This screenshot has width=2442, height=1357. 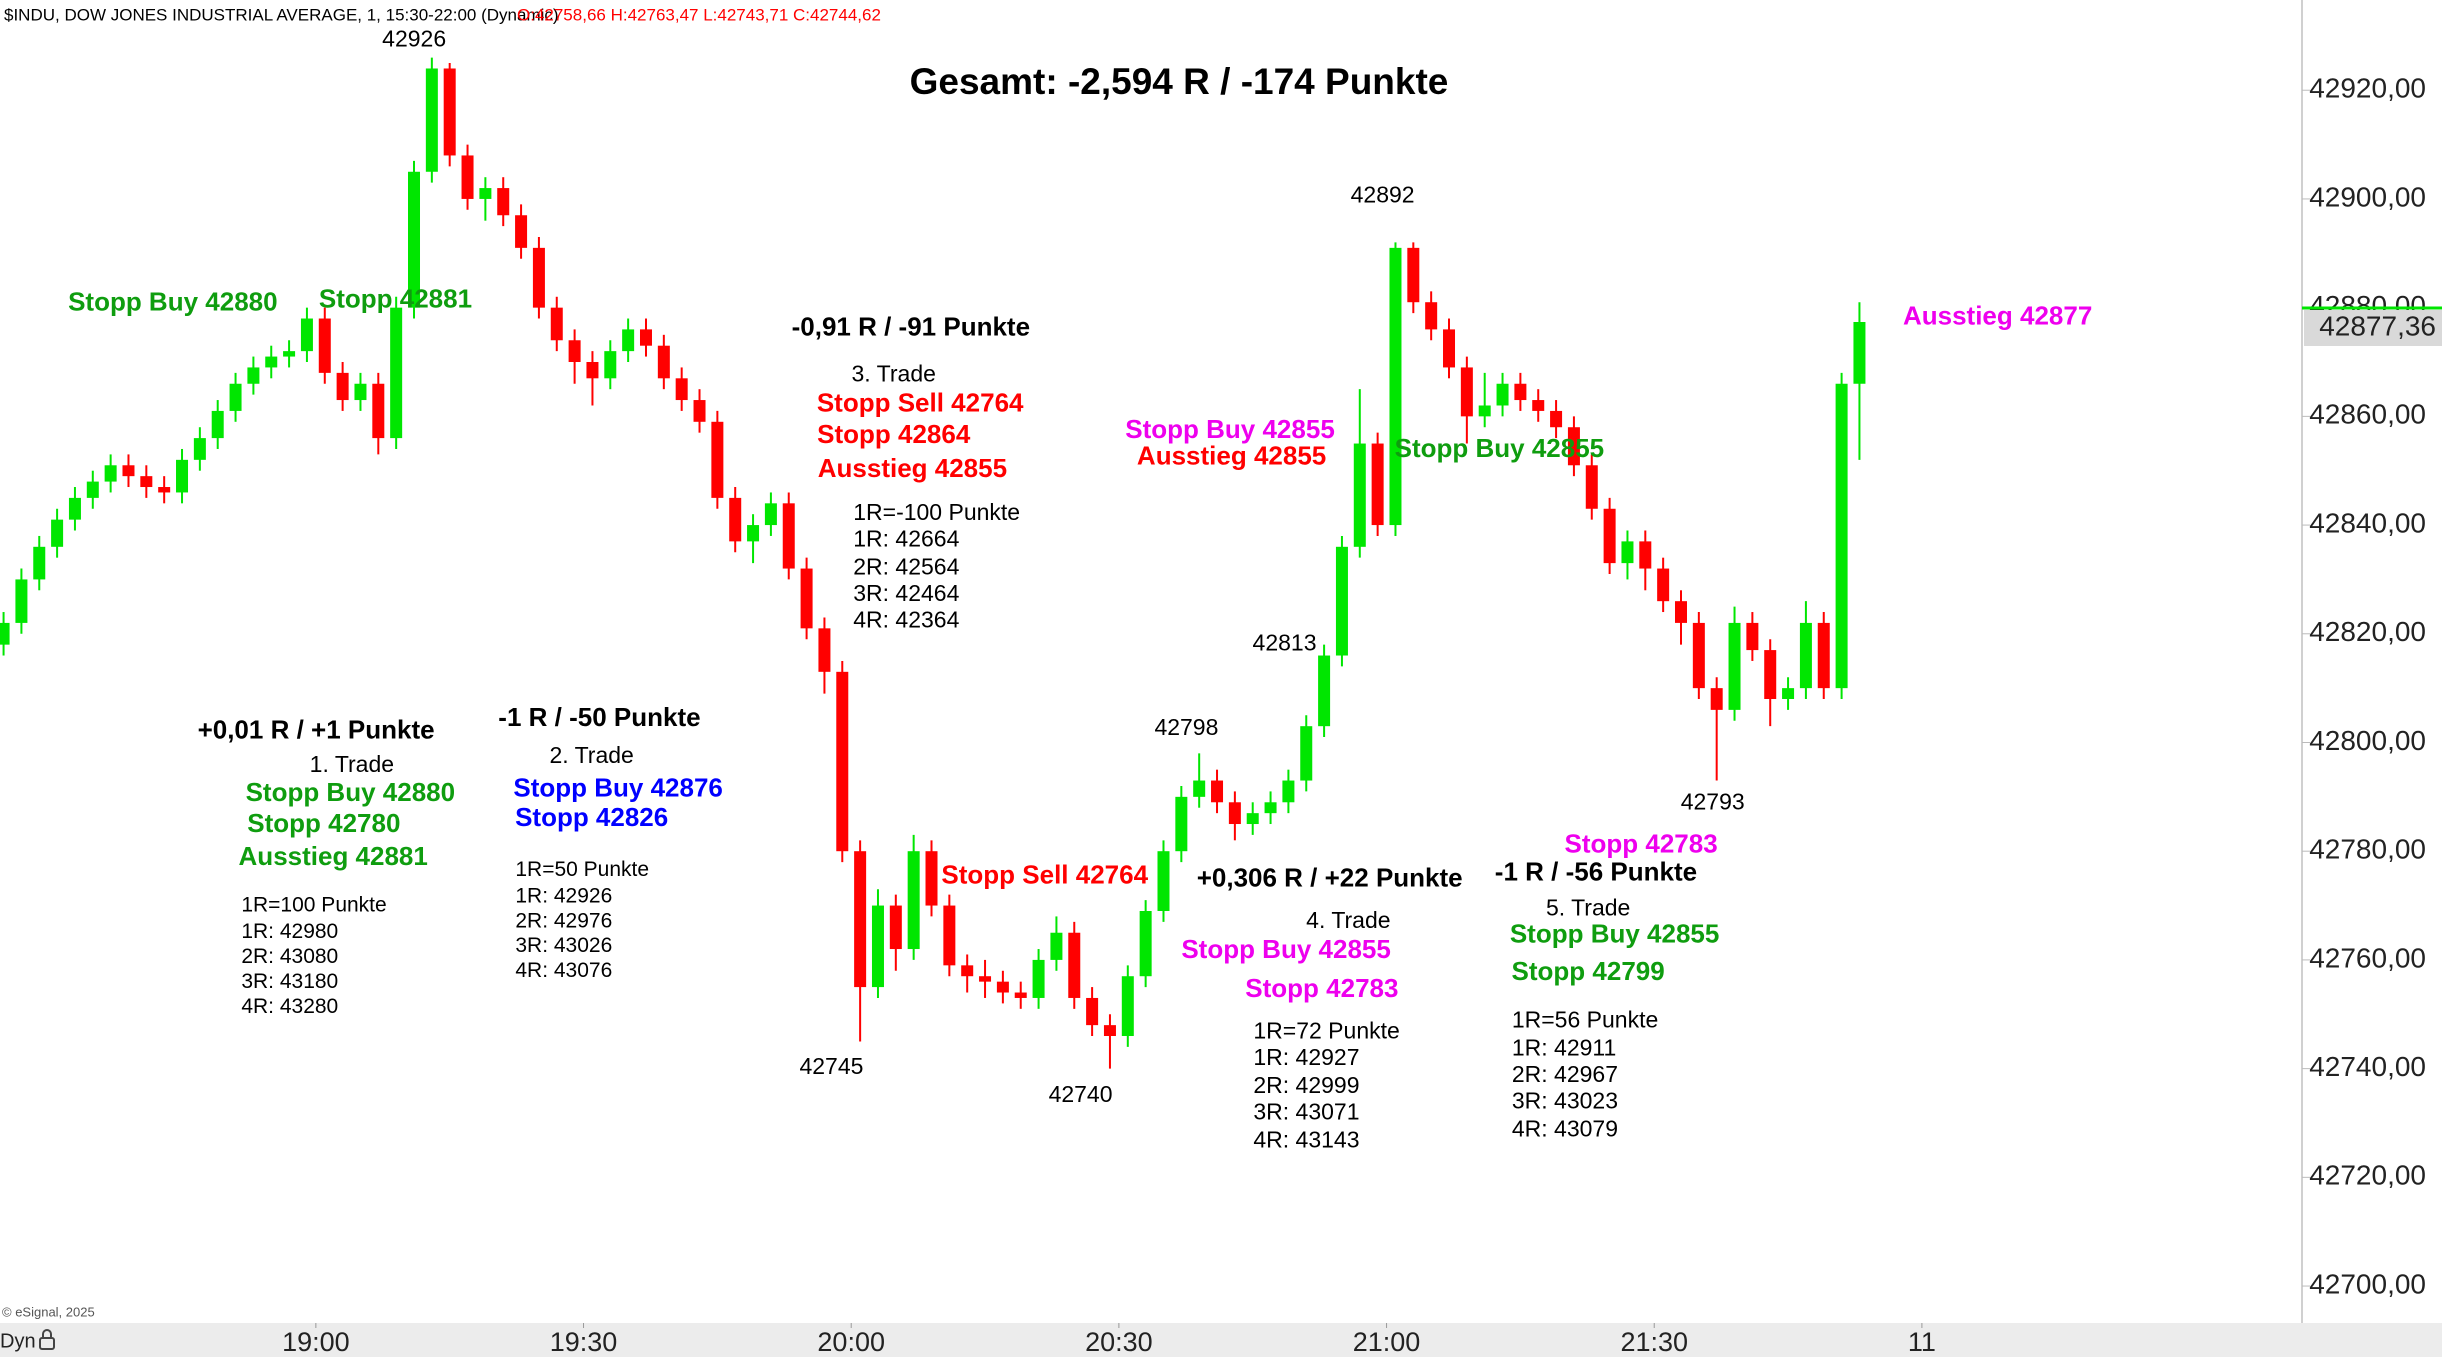 I want to click on y-tick-label: 42860,00, so click(x=2367, y=414).